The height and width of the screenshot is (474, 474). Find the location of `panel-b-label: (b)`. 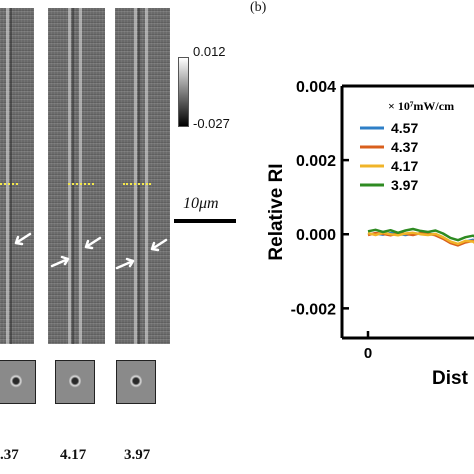

panel-b-label: (b) is located at coordinates (258, 7).